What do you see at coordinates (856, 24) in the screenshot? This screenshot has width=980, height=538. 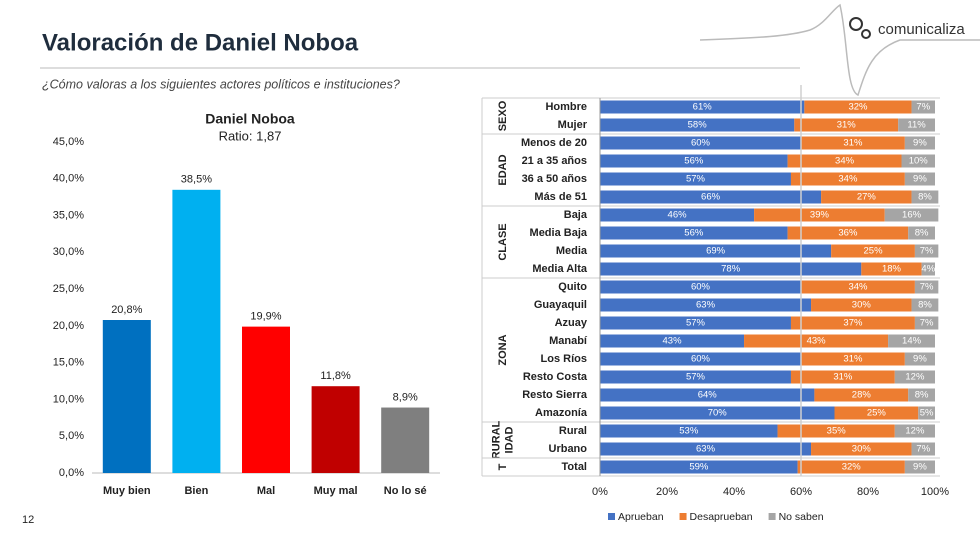 I see `logo-icon` at bounding box center [856, 24].